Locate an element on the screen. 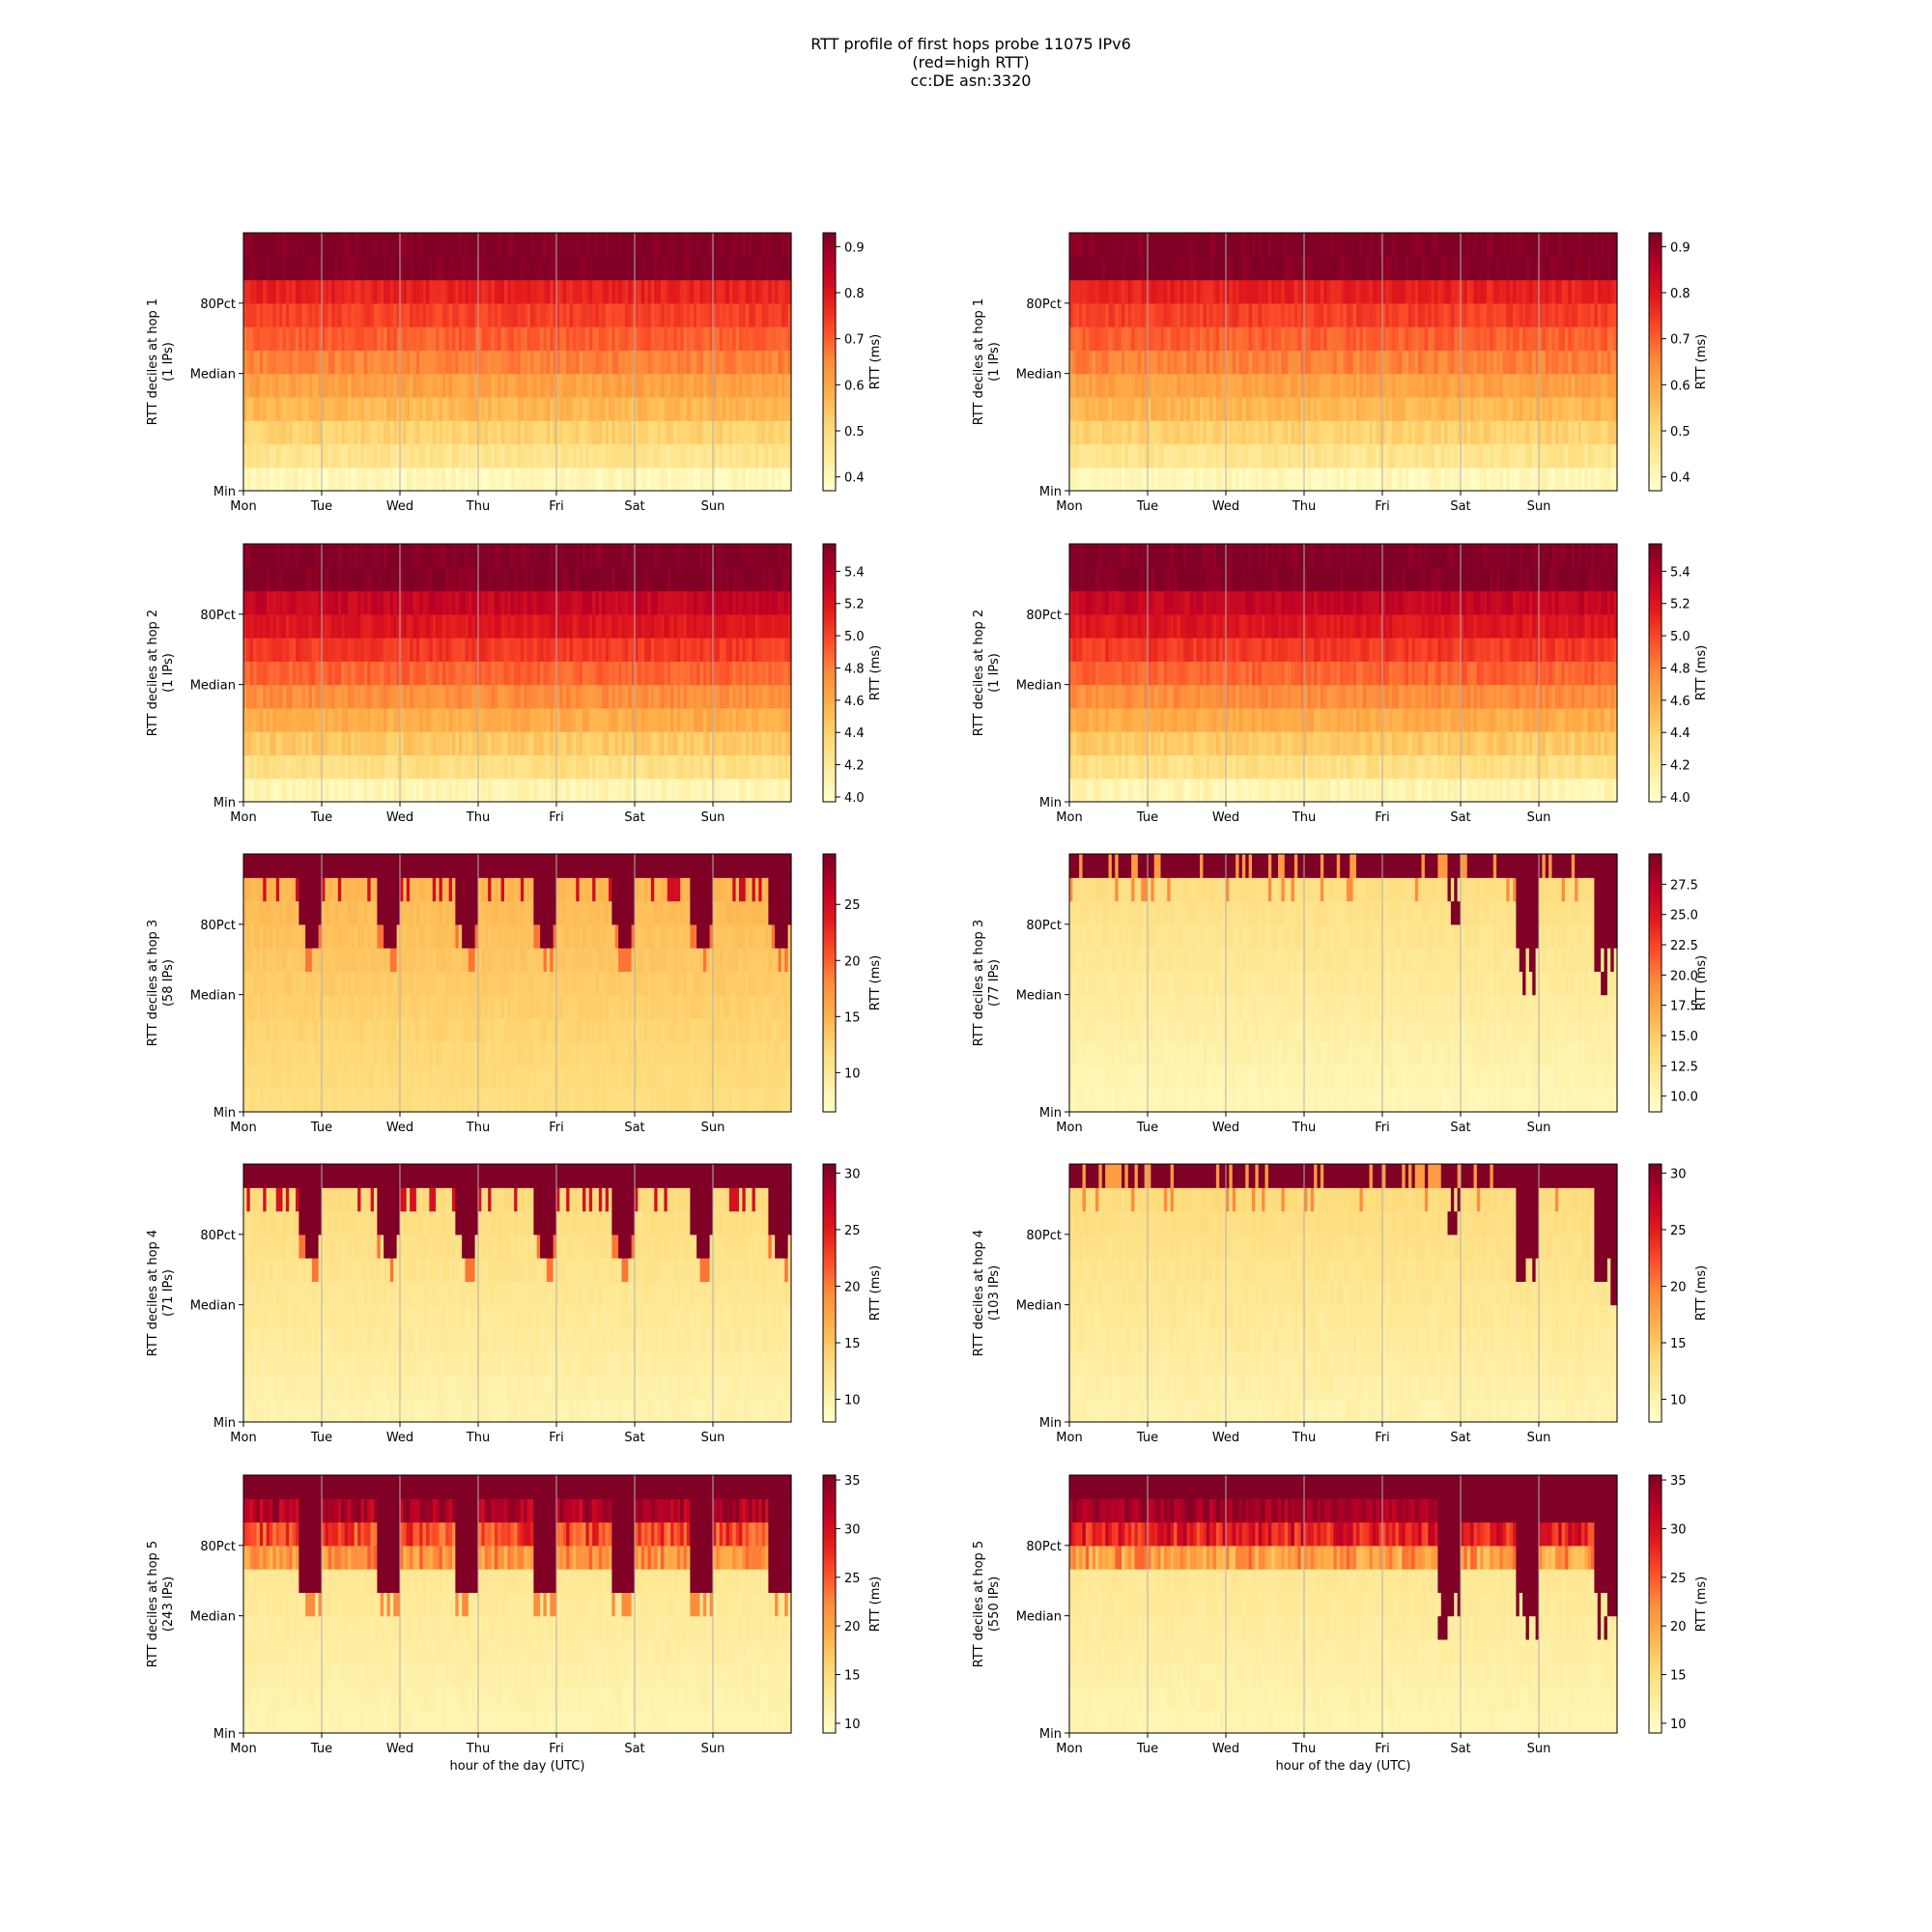 This screenshot has width=1932, height=1932. x-tick-label: Wed is located at coordinates (1225, 506).